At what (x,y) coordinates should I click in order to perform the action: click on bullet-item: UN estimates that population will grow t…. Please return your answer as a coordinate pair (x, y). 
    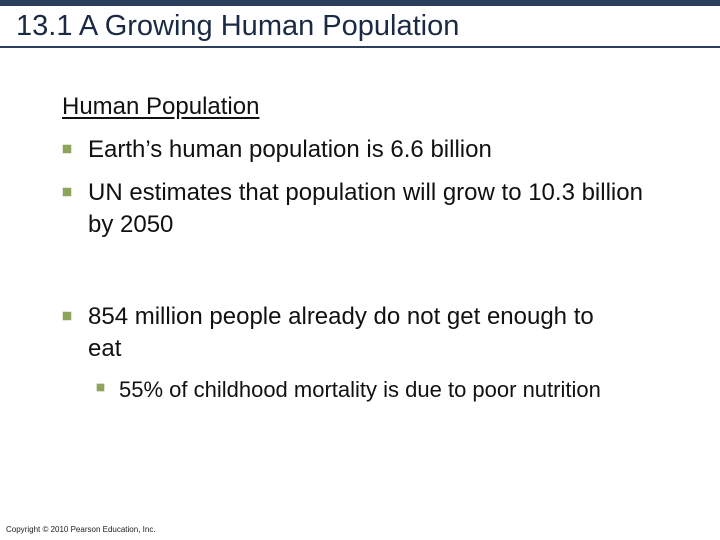
    Looking at the image, I should click on (362, 209).